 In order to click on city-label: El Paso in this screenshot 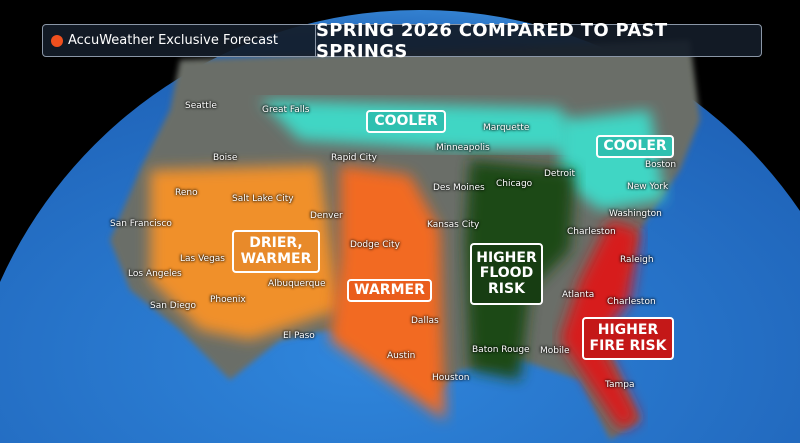, I will do `click(299, 336)`.